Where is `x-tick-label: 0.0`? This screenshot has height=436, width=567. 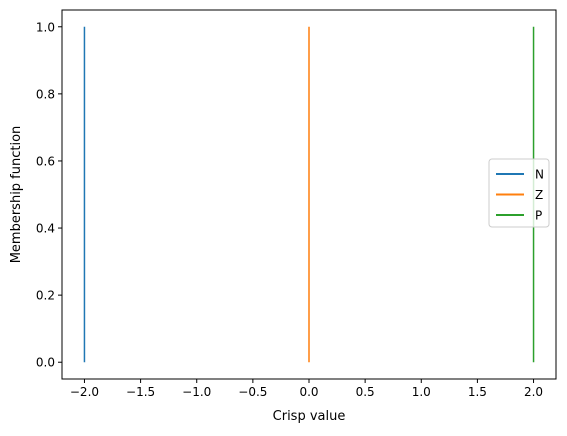
x-tick-label: 0.0 is located at coordinates (308, 392).